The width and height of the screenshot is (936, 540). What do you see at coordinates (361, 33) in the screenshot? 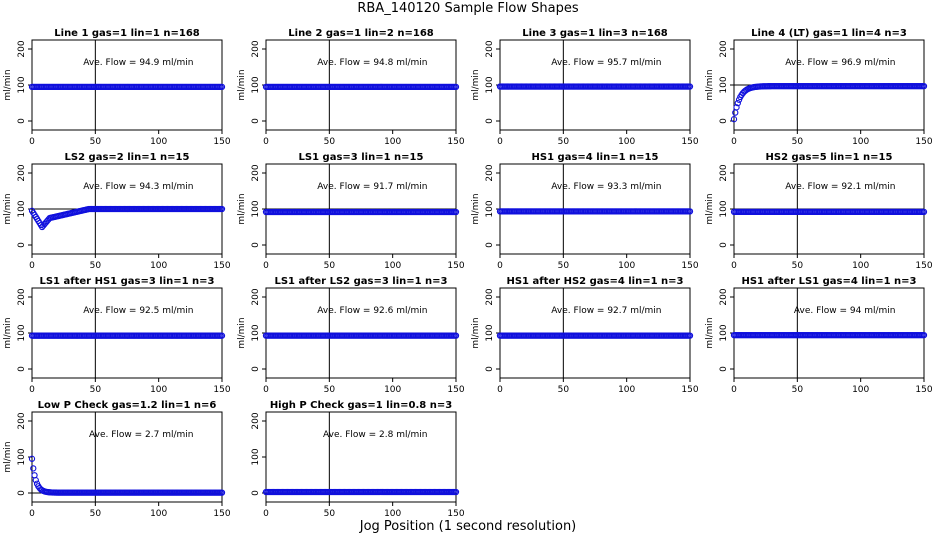
I see `panel-title: Line 2 gas=1 lin=2 n=168` at bounding box center [361, 33].